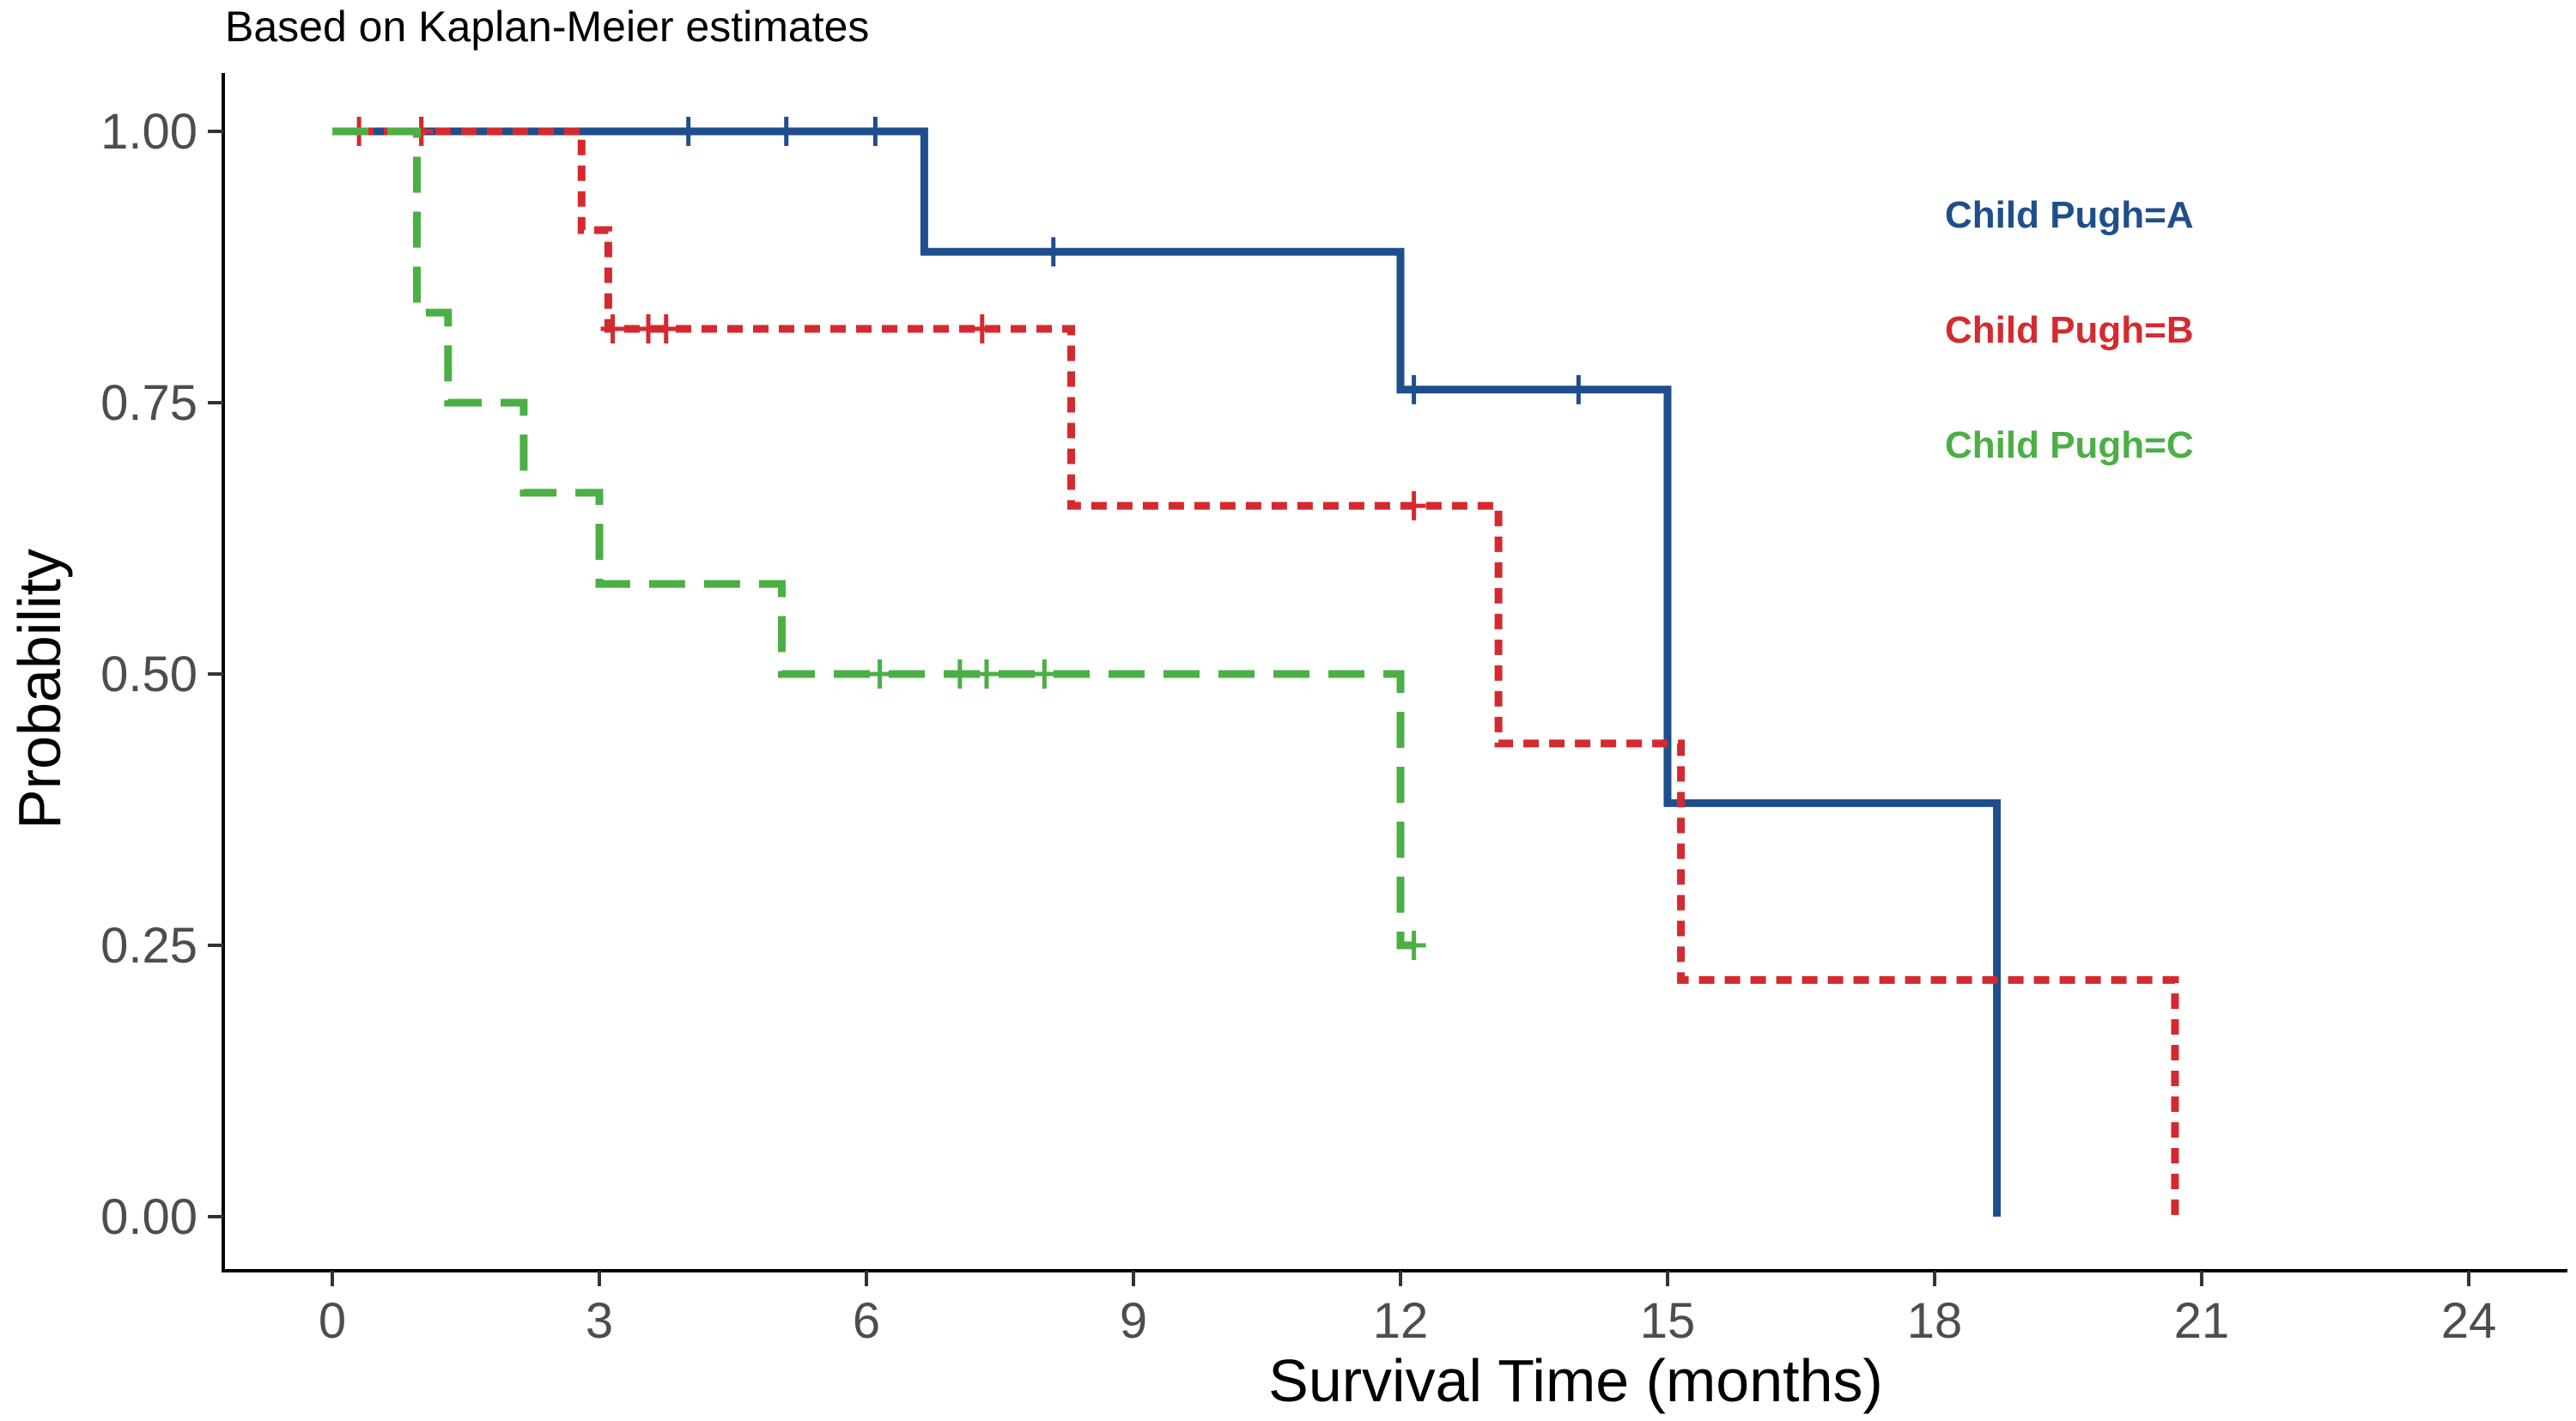 The height and width of the screenshot is (1421, 2576). Describe the element at coordinates (2069, 215) in the screenshot. I see `legend-item-1: Child Pugh=A` at that location.